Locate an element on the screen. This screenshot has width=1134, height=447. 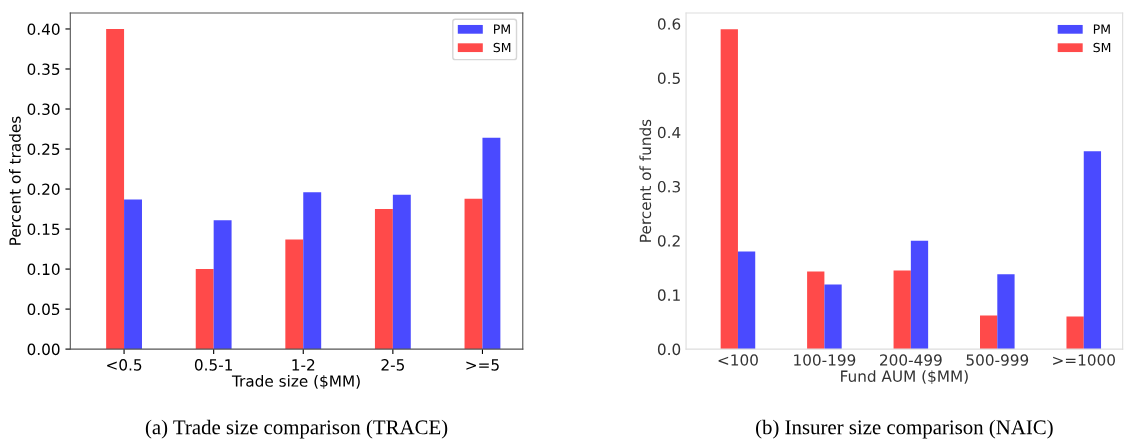
y-tick-label: 0.30 is located at coordinates (43, 109).